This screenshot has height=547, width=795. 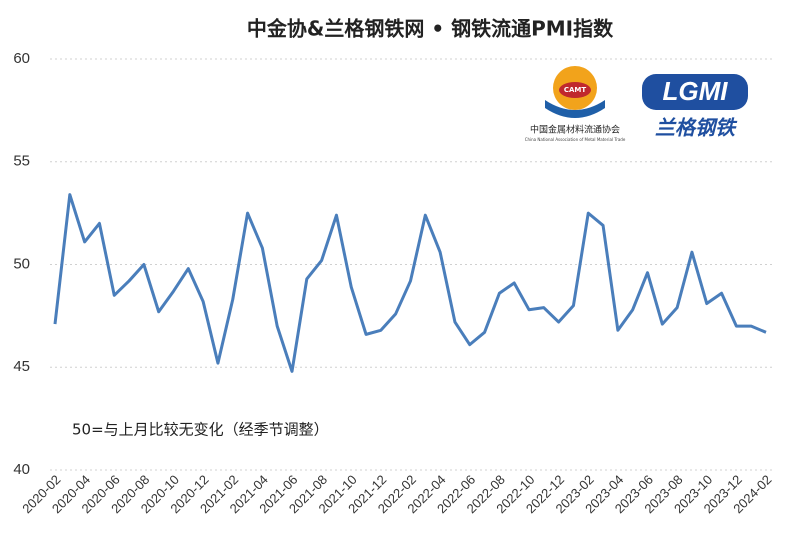 What do you see at coordinates (200, 430) in the screenshot?
I see `annotation: 50=与上月比较无变化（经季节调整）` at bounding box center [200, 430].